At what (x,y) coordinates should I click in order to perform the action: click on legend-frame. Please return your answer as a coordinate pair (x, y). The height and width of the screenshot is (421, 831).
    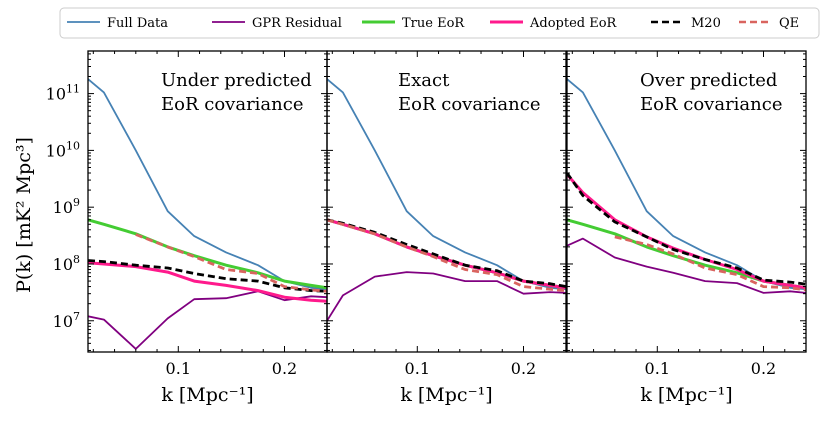
    Looking at the image, I should click on (439, 23).